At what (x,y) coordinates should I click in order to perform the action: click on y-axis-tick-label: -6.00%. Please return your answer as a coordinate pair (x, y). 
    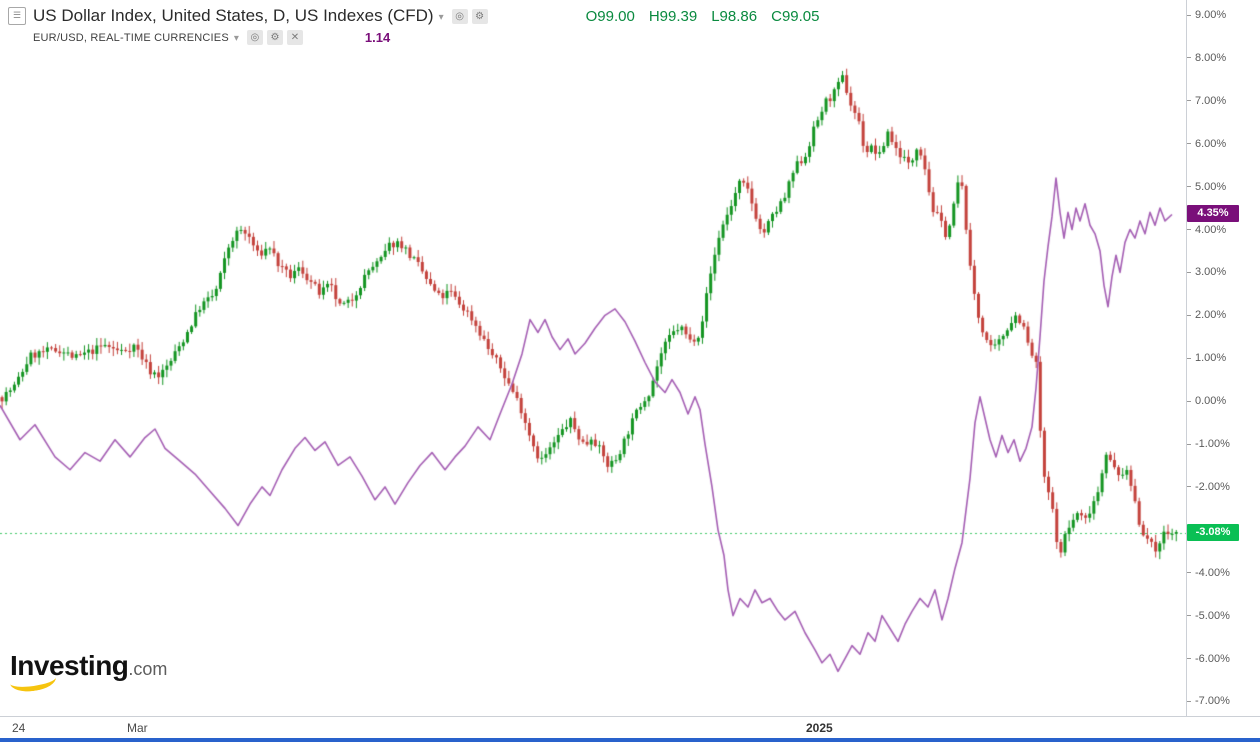
    Looking at the image, I should click on (1208, 659).